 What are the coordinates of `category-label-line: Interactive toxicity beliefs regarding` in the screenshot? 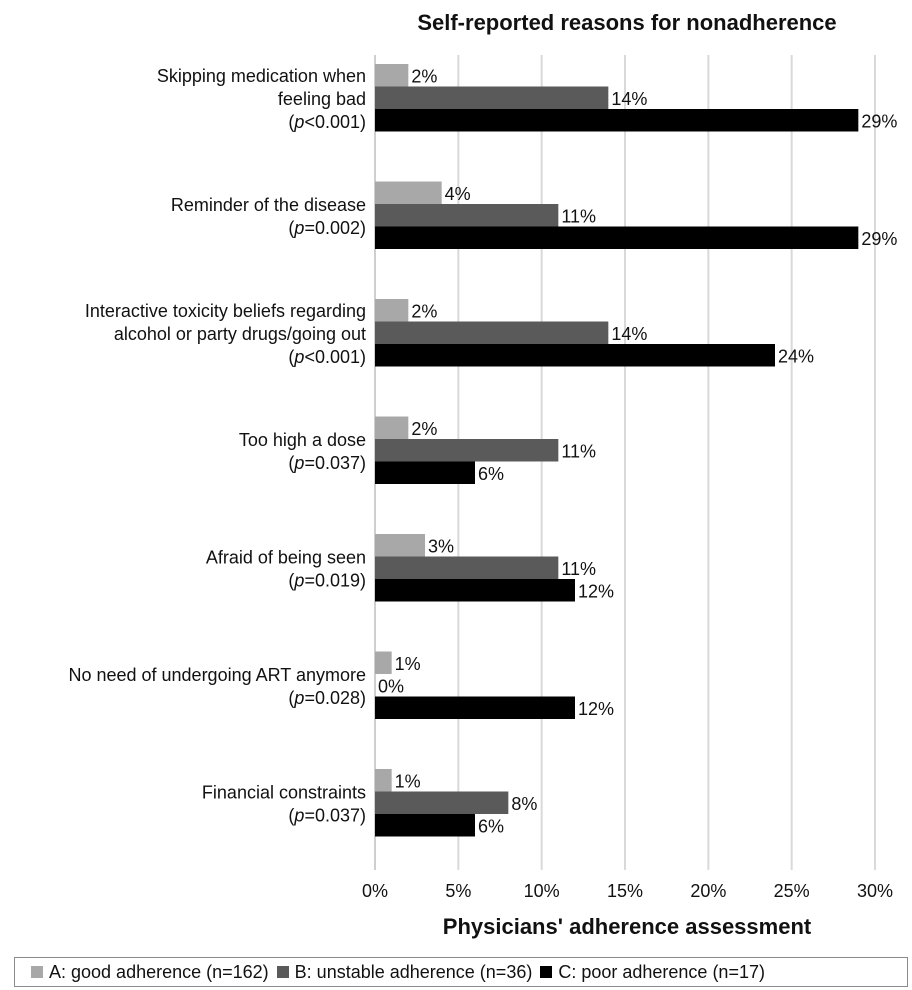 It's located at (225, 311).